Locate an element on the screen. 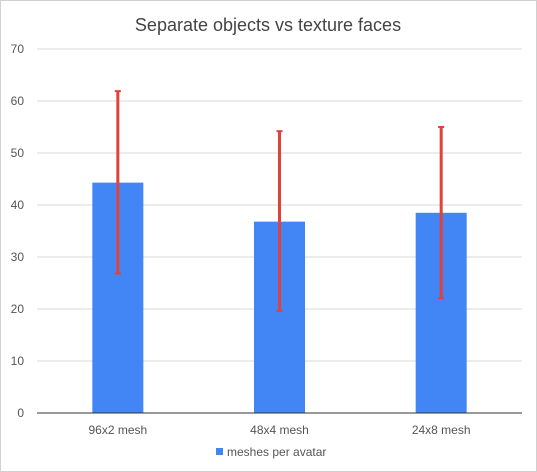 This screenshot has width=537, height=472. x-tick-label: 48x4 mesh is located at coordinates (279, 430).